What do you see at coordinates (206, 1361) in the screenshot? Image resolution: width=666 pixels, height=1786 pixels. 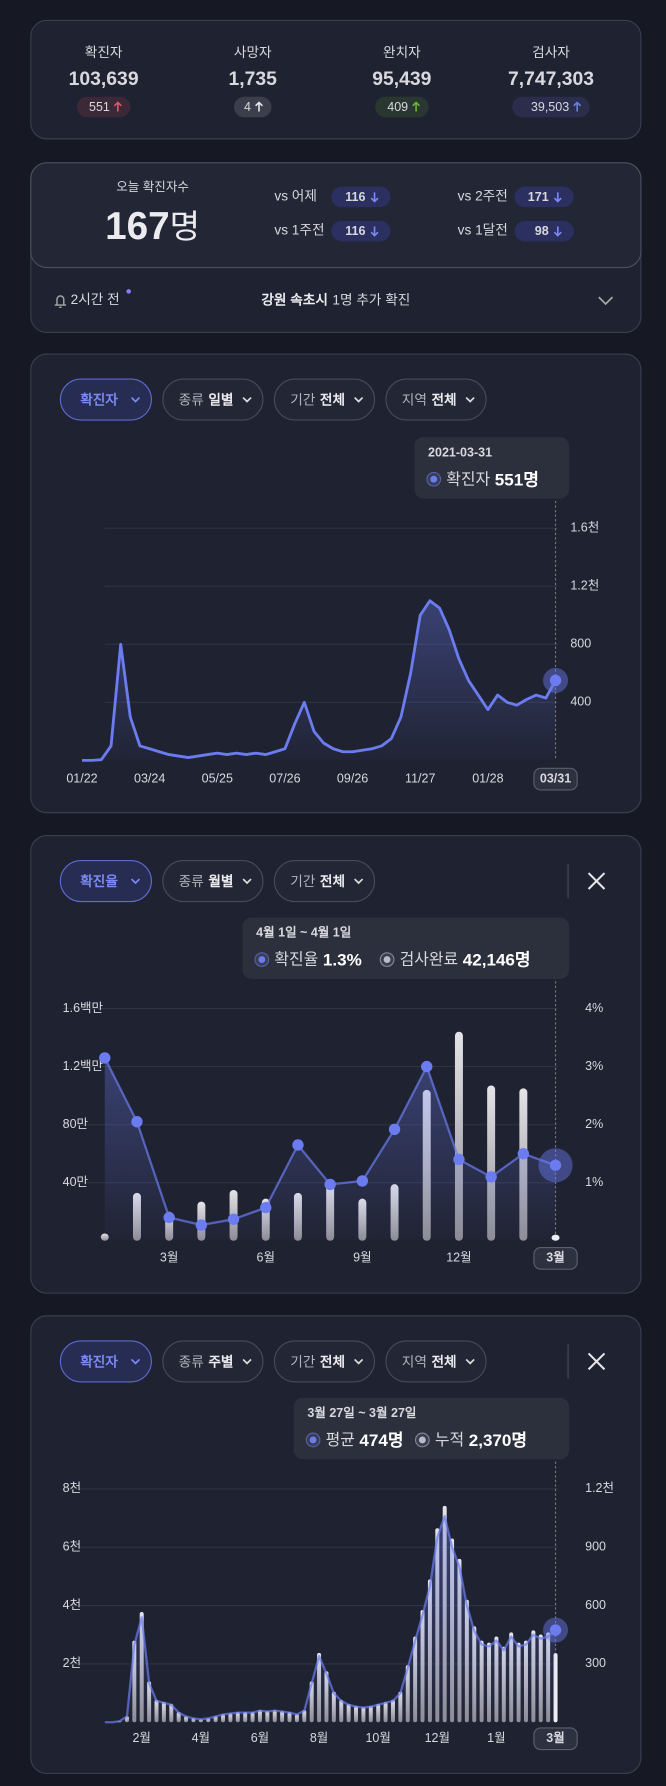 I see `chip-text: 종류 주별` at bounding box center [206, 1361].